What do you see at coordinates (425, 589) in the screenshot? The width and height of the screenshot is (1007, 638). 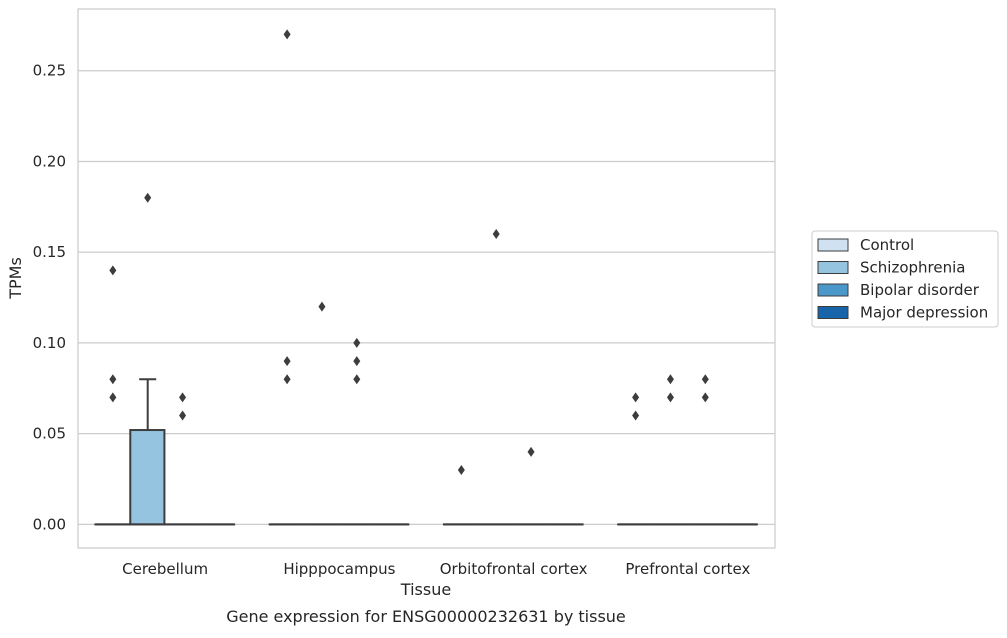 I see `x-axis-label: Tissue` at bounding box center [425, 589].